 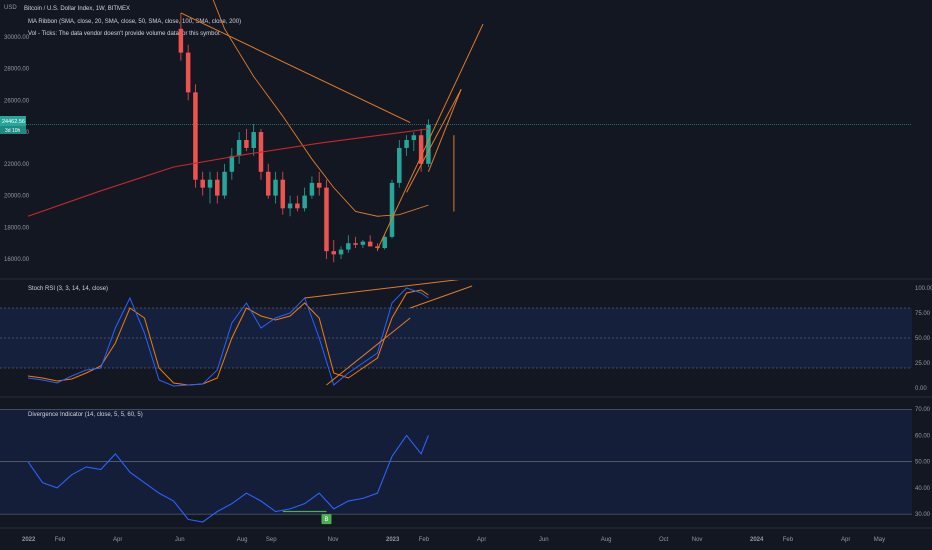 I want to click on bullish-badge-label: B, so click(x=326, y=520).